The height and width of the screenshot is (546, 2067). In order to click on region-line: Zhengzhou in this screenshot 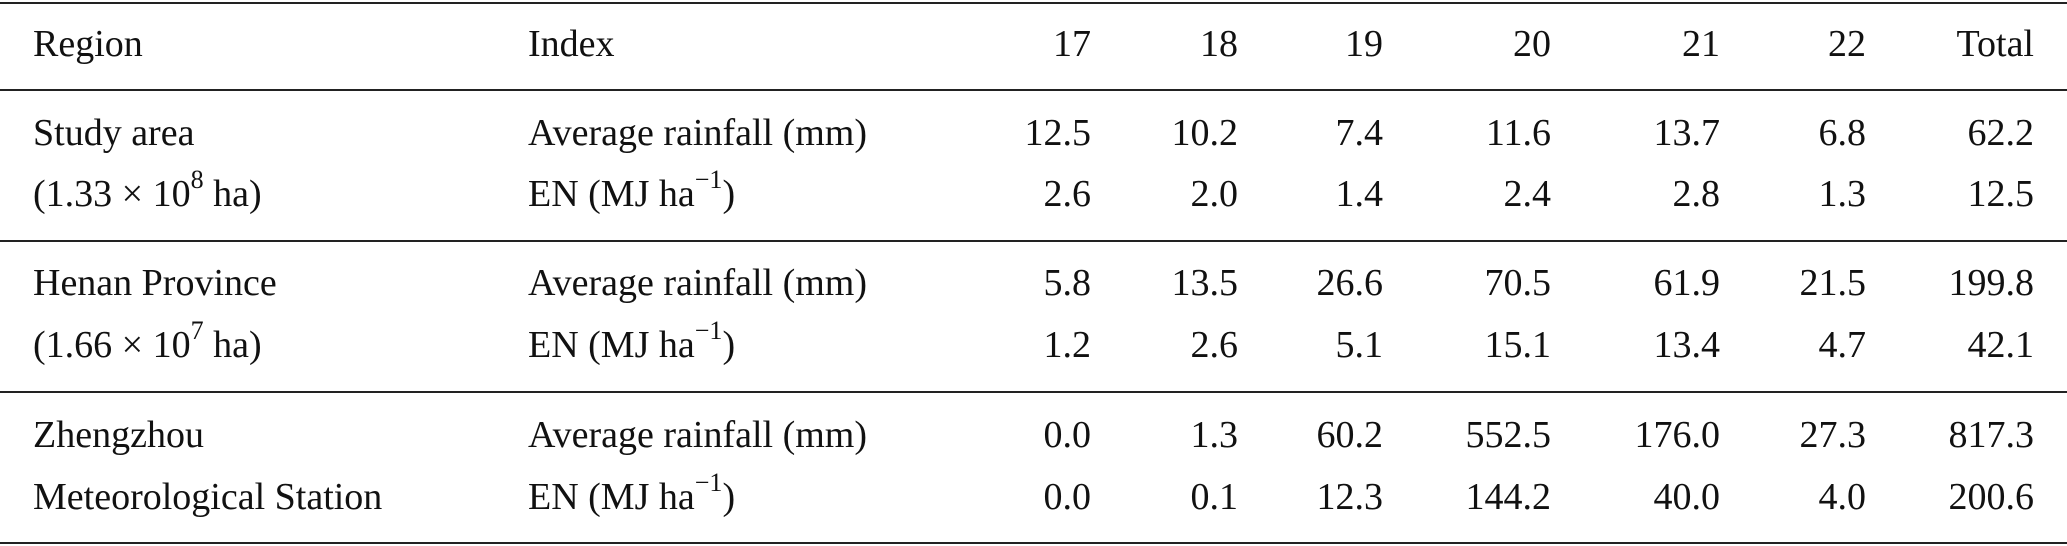, I will do `click(118, 435)`.